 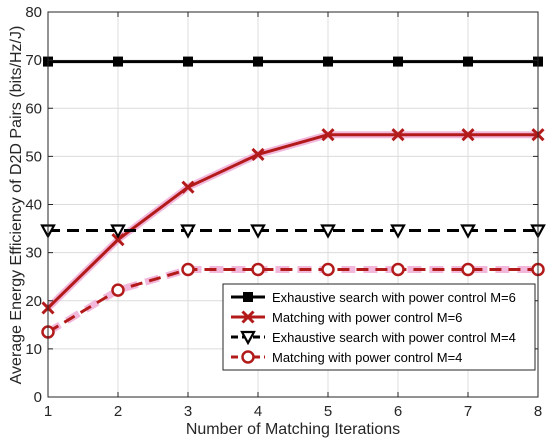 I want to click on x-tick-label: 1, so click(x=48, y=411).